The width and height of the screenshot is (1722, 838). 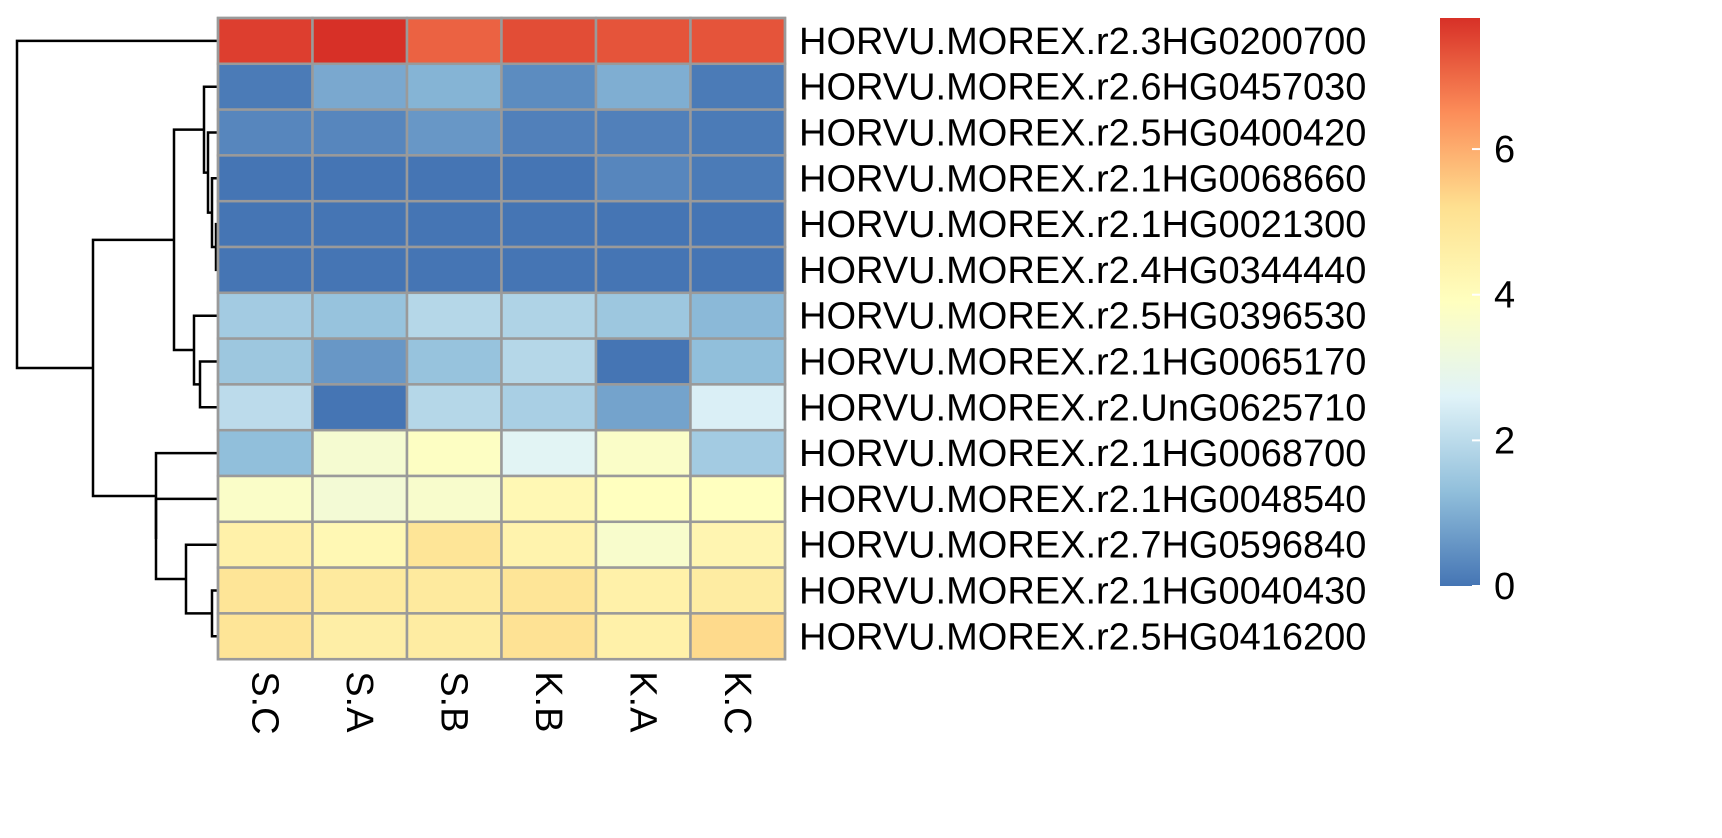 I want to click on row-label: HORVU.MOREX.r2.1HG0065170, so click(x=1082, y=363).